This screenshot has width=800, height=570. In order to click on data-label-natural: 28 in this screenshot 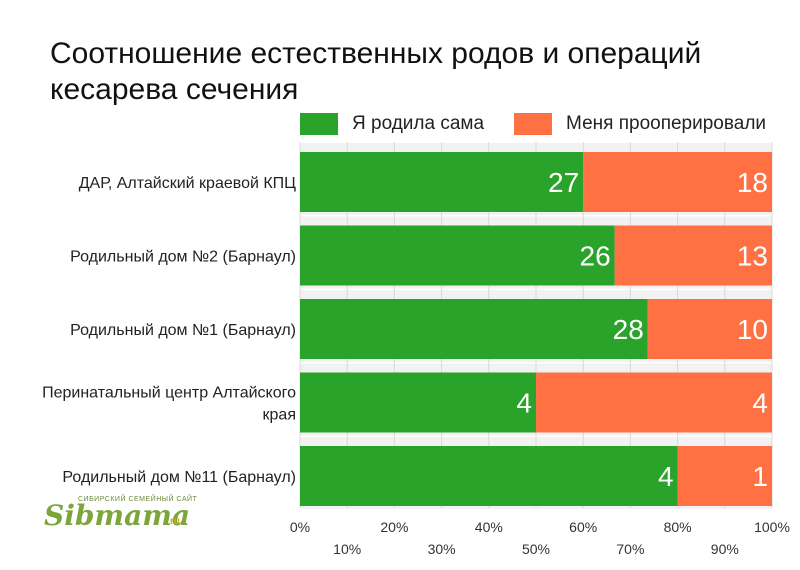, I will do `click(628, 329)`.